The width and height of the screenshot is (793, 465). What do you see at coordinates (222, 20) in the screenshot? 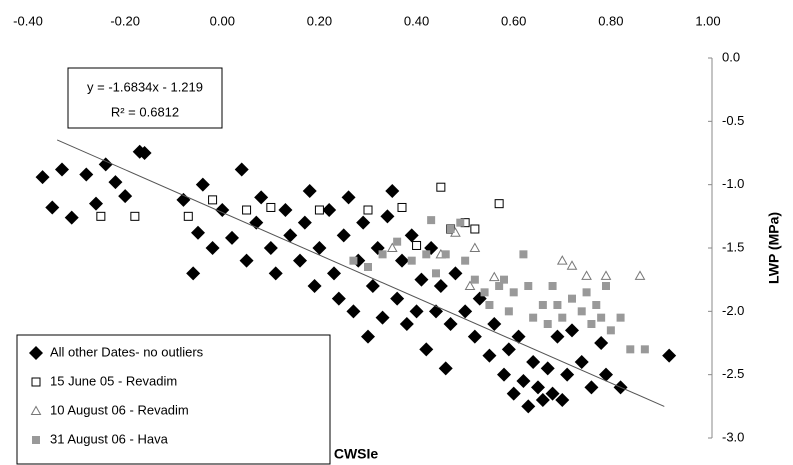
I see `x-tick-label: 0.00` at bounding box center [222, 20].